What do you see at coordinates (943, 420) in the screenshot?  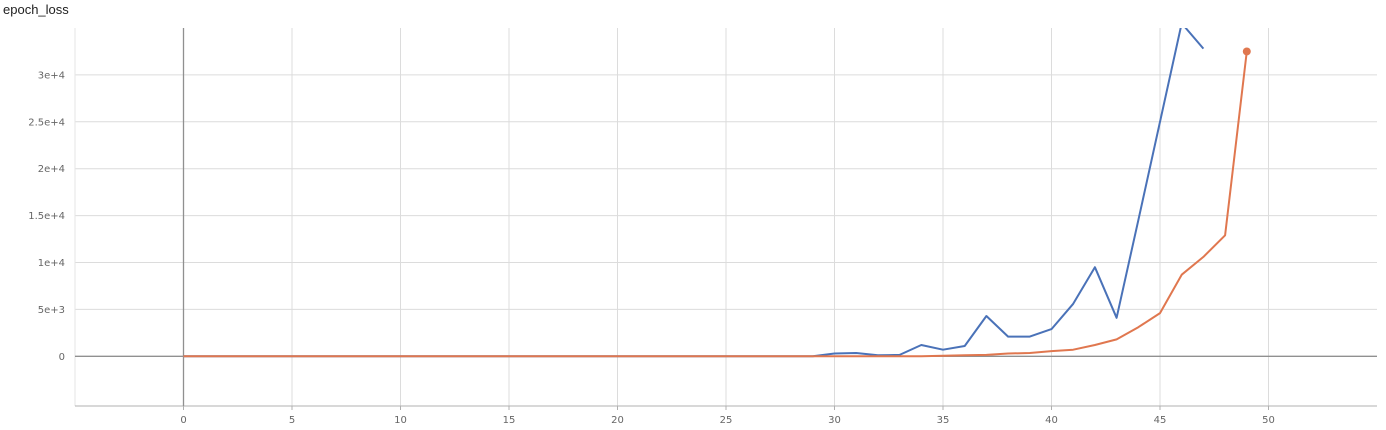 I see `x-tick-label: 35` at bounding box center [943, 420].